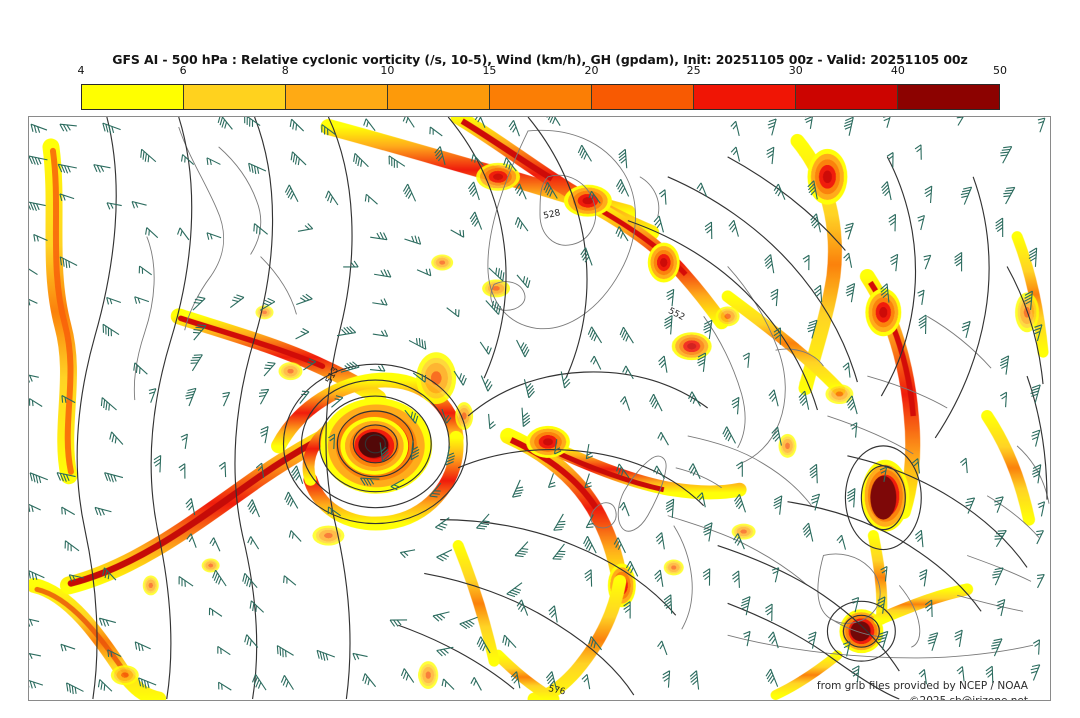  I want to click on colorbar-tick-20: 20, so click(591, 70).